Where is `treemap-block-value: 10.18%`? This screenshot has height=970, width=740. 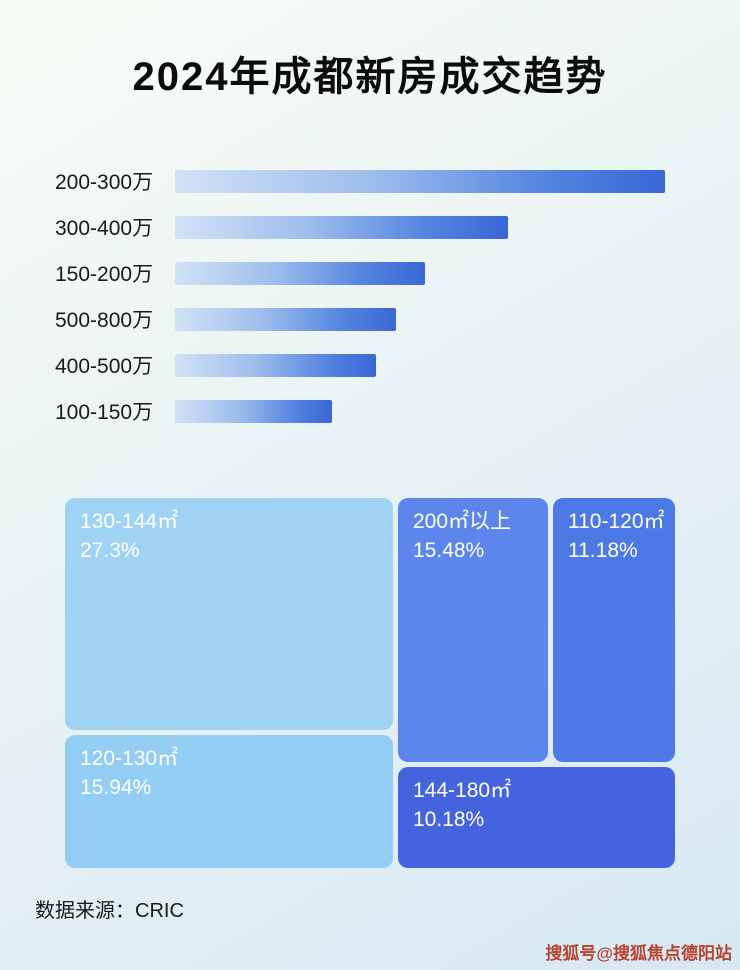
treemap-block-value: 10.18% is located at coordinates (449, 820).